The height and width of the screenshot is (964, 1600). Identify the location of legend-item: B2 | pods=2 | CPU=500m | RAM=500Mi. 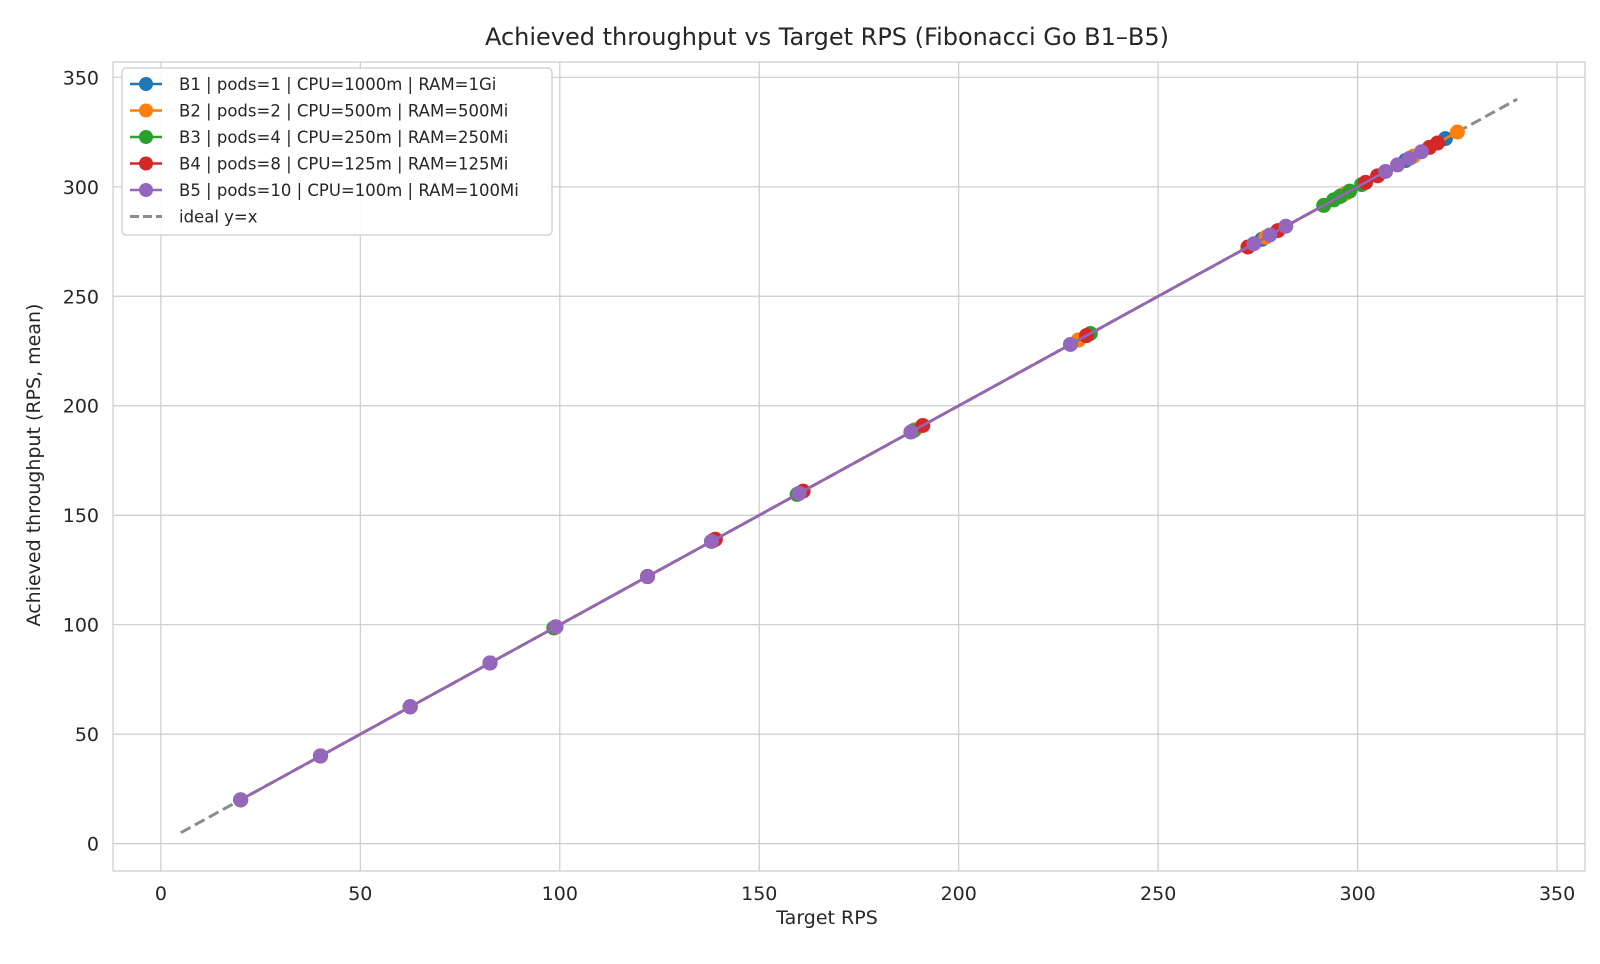
(319, 111).